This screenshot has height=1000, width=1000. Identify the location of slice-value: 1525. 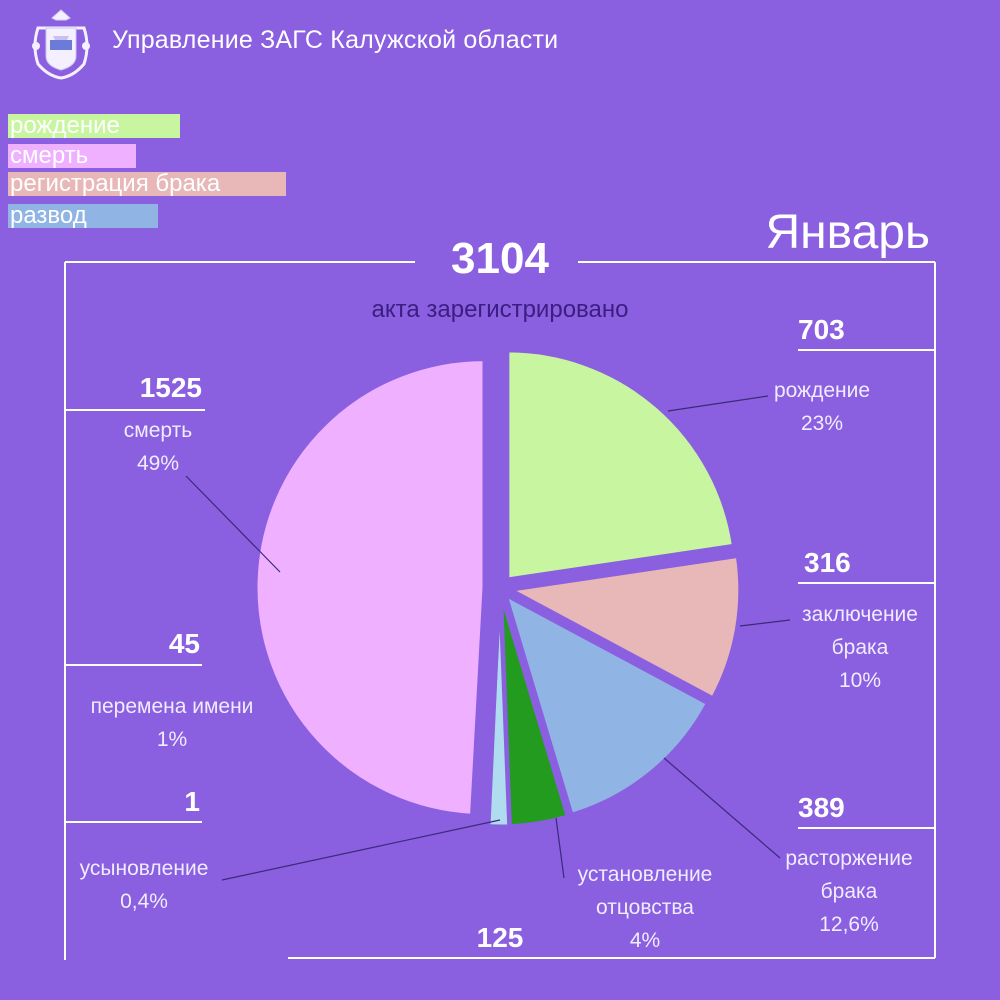
(170, 387).